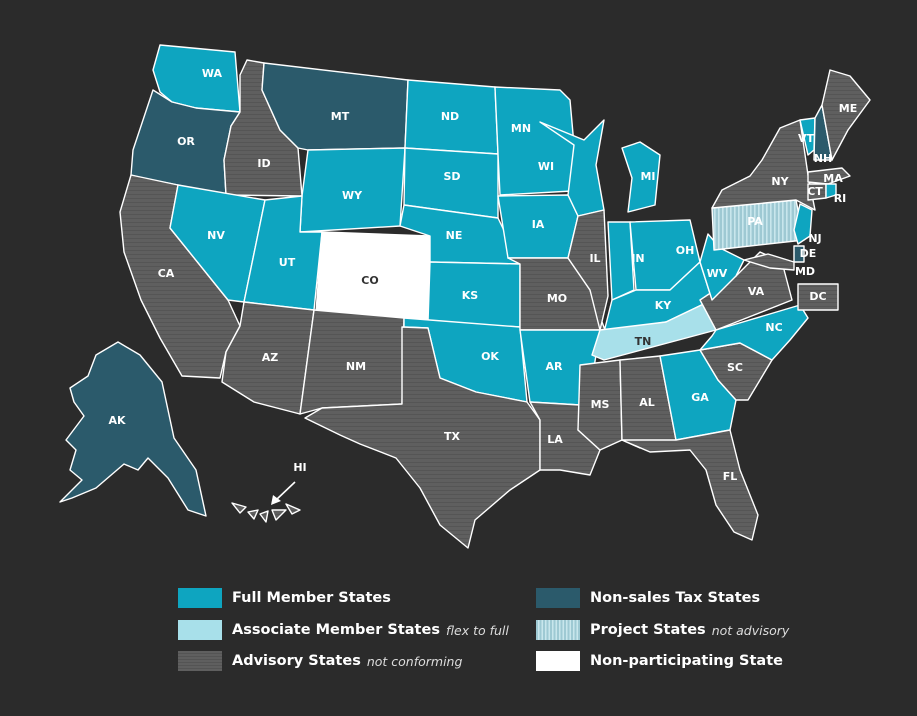  What do you see at coordinates (546, 166) in the screenshot?
I see `state-label-wi: WI` at bounding box center [546, 166].